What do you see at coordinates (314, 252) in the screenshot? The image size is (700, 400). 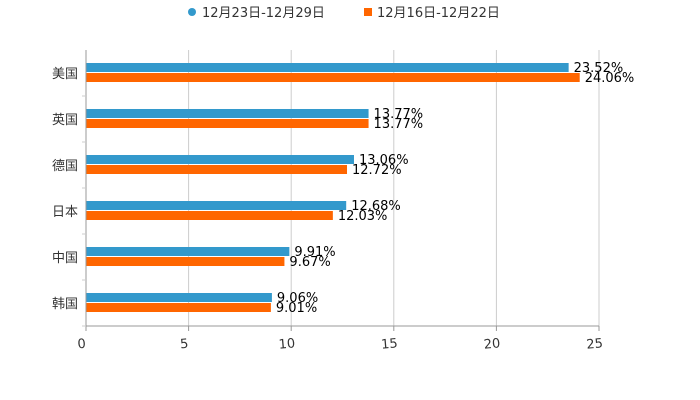 I see `data-label: 9.91%` at bounding box center [314, 252].